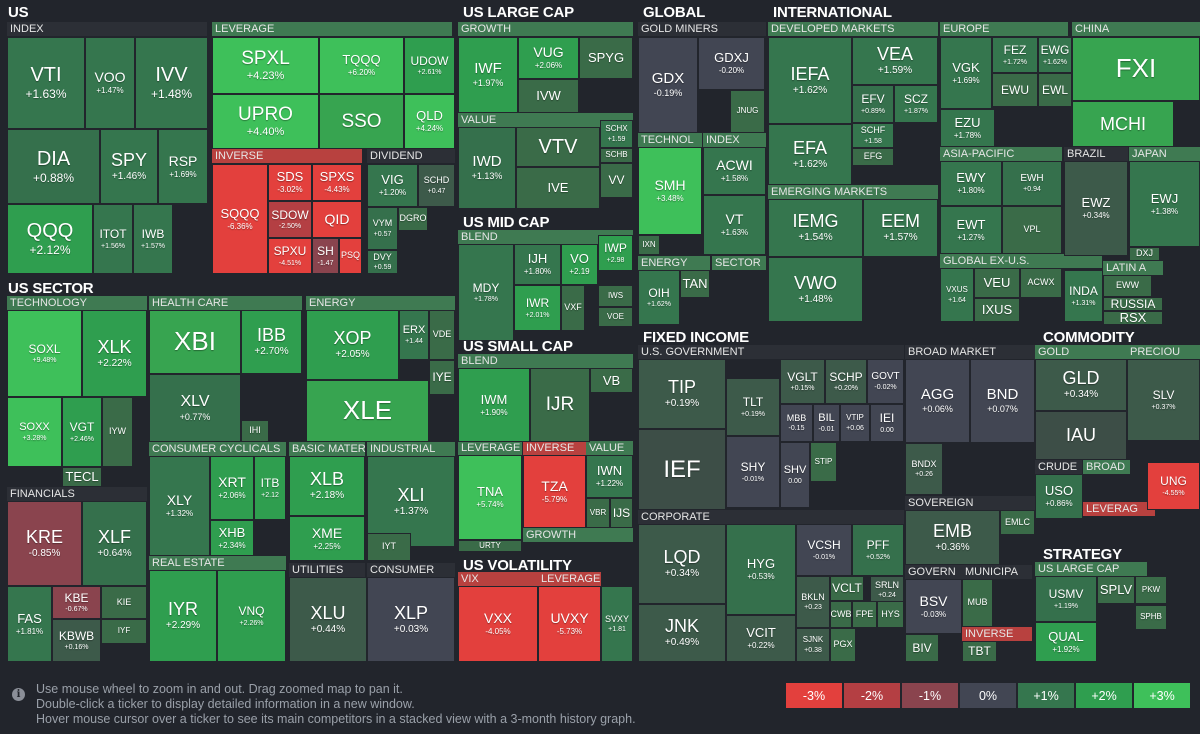 This screenshot has width=1200, height=734. What do you see at coordinates (843, 645) in the screenshot?
I see `ticker-tile-pgx: PGX` at bounding box center [843, 645].